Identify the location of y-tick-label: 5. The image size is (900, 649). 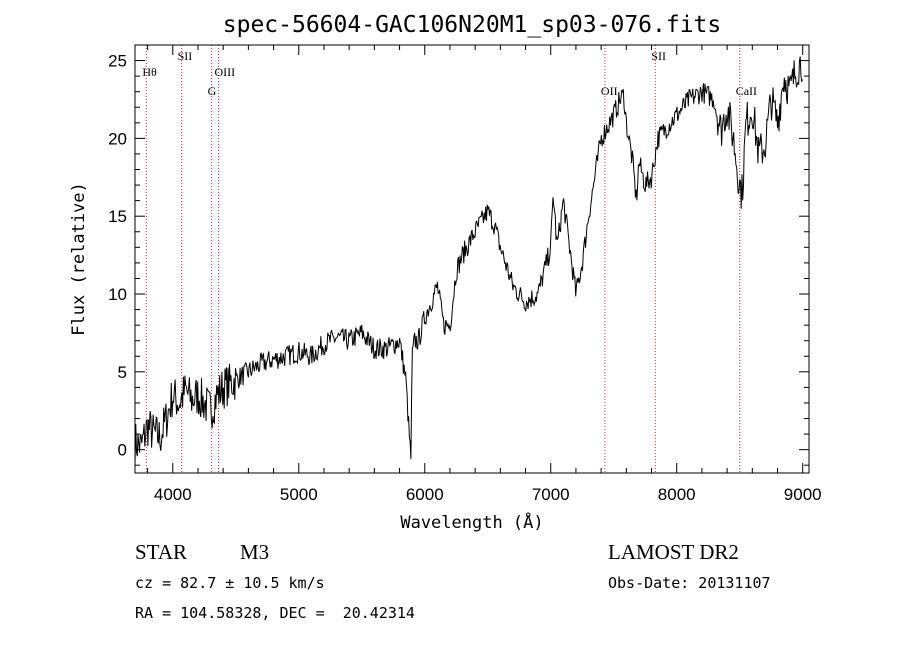
(122, 372).